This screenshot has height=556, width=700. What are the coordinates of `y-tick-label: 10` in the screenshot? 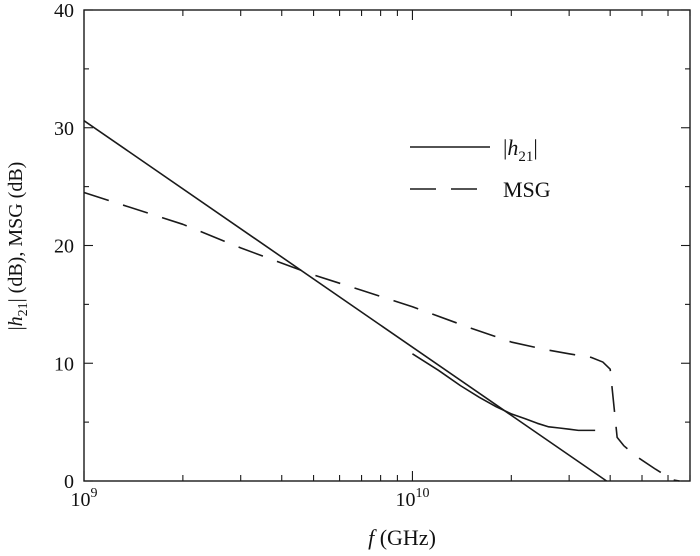 It's located at (64, 364).